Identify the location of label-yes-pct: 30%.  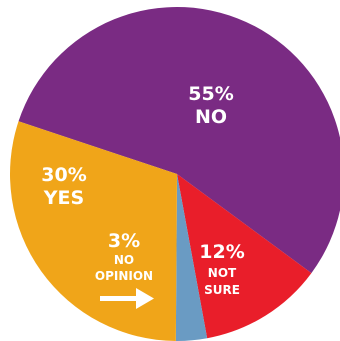
(63, 175).